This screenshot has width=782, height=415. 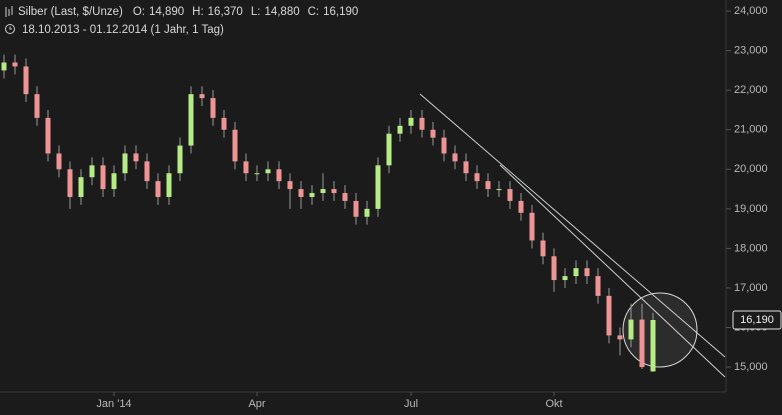 I want to click on chart-title: Silber (Last, $/Unze), so click(x=70, y=12).